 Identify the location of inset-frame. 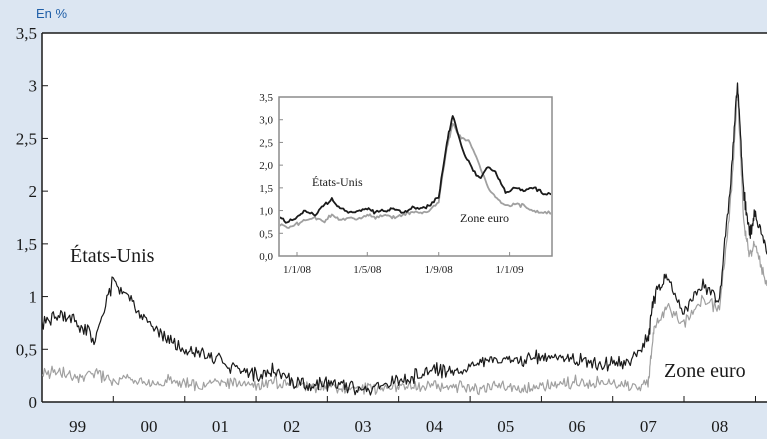
(415, 176).